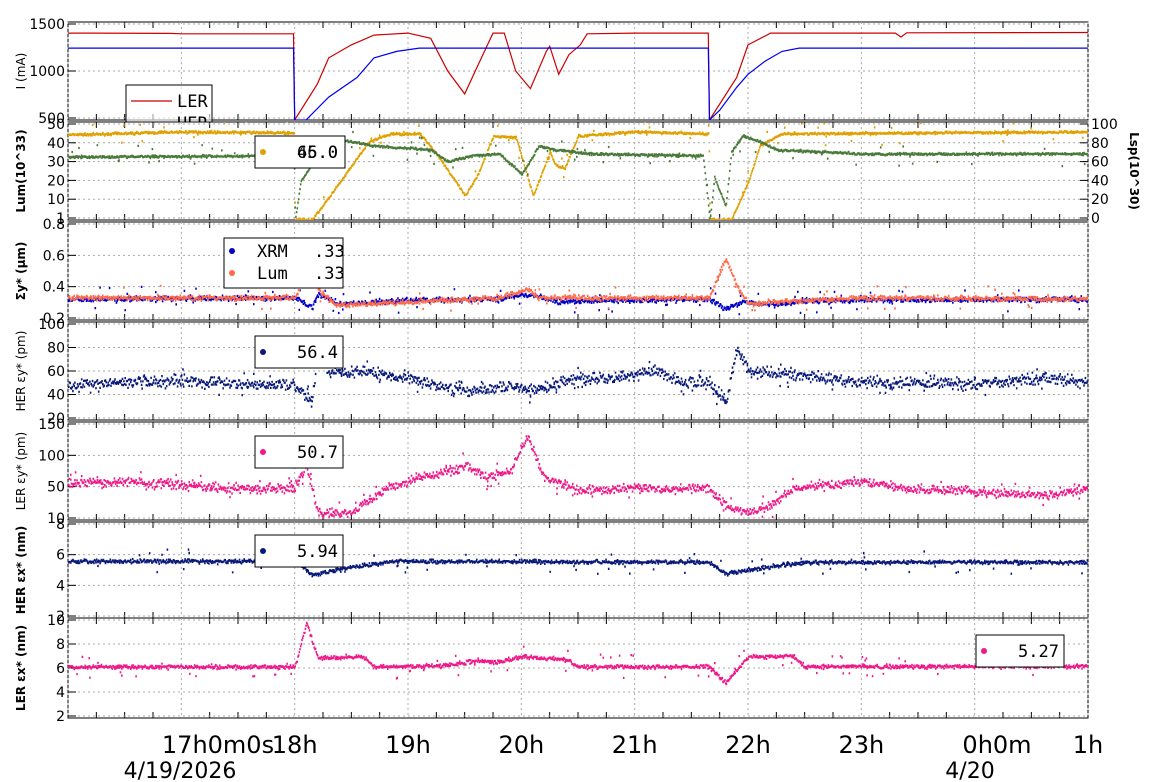  I want to click on y2-tick-label: 100, so click(1104, 125).